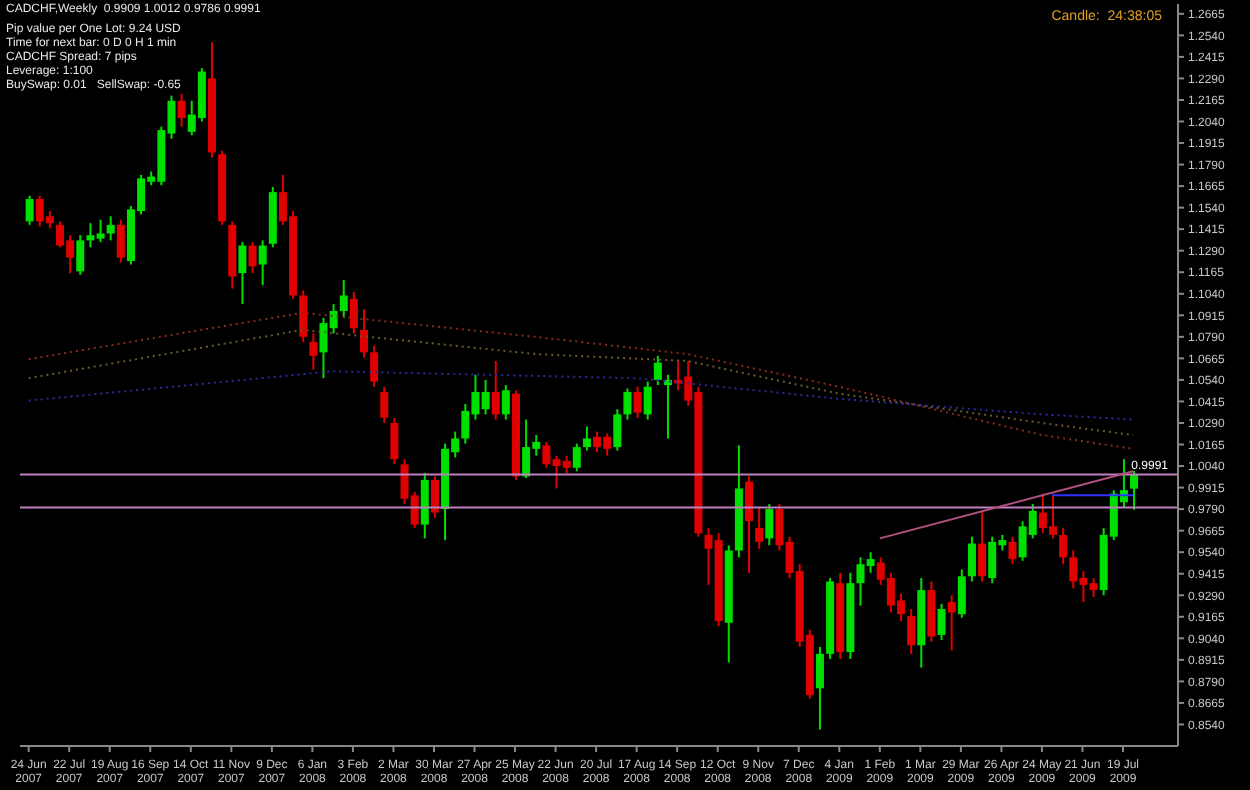 The image size is (1250, 790). What do you see at coordinates (581, 395) in the screenshot?
I see `line-series` at bounding box center [581, 395].